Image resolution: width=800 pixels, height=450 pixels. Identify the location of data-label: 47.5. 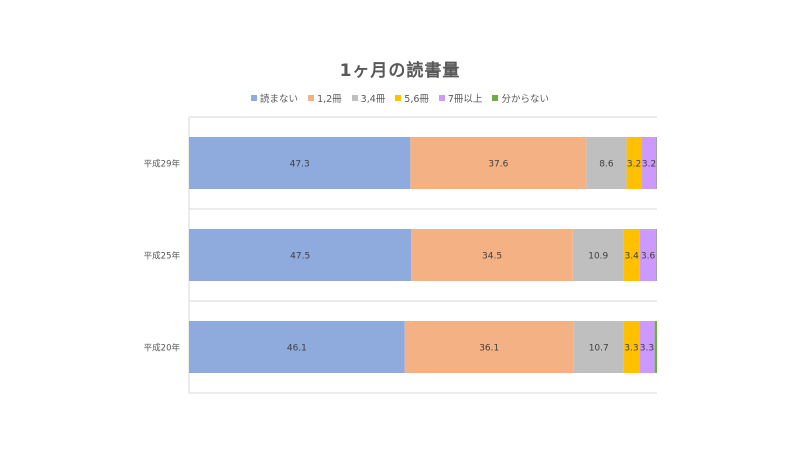
(300, 257).